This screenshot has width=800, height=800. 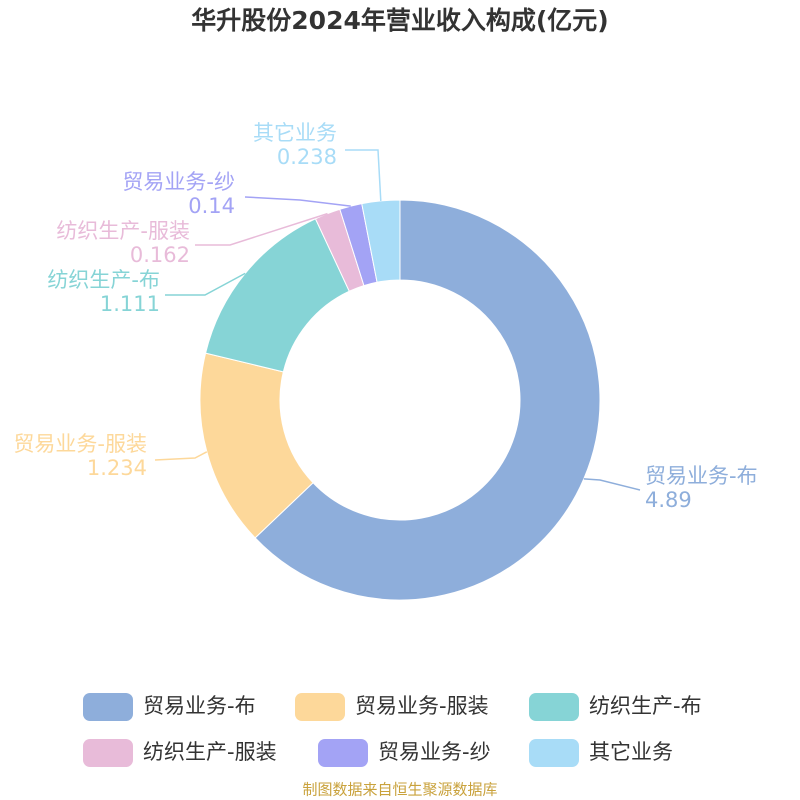 I want to click on data-label-name: 其它业务, so click(x=295, y=133).